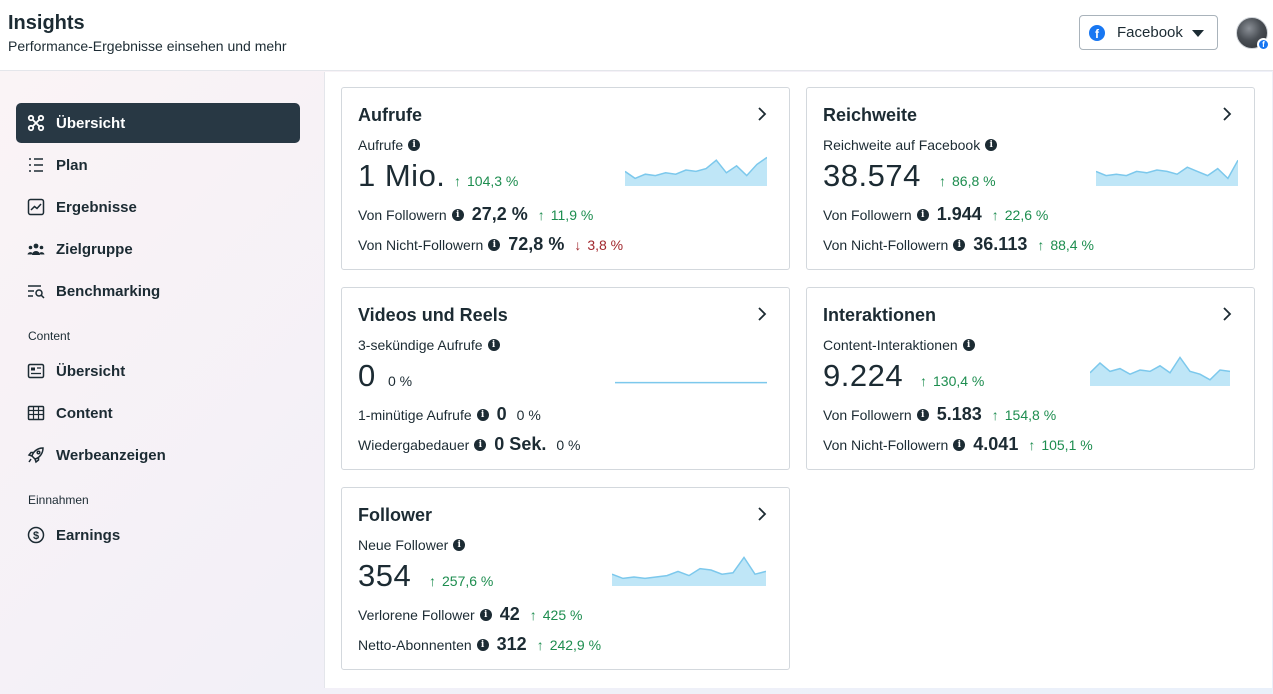  What do you see at coordinates (36, 413) in the screenshot?
I see `table-icon` at bounding box center [36, 413].